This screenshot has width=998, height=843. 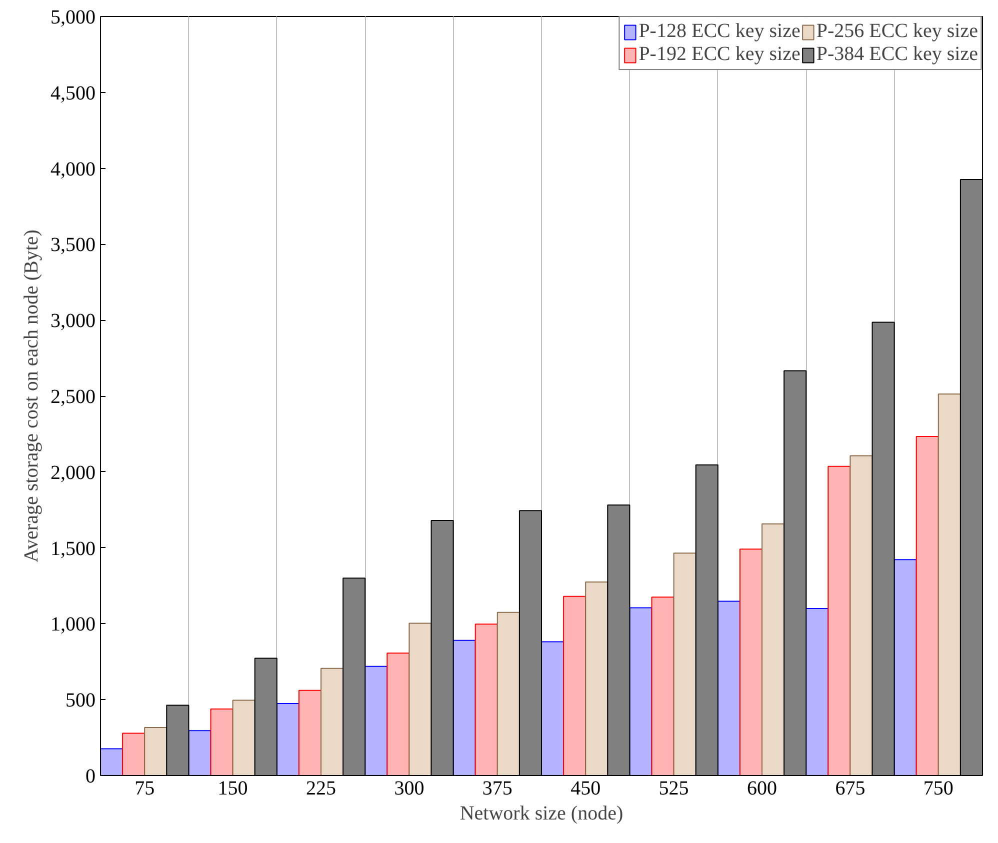 I want to click on x-tick-label: 450, so click(x=585, y=789).